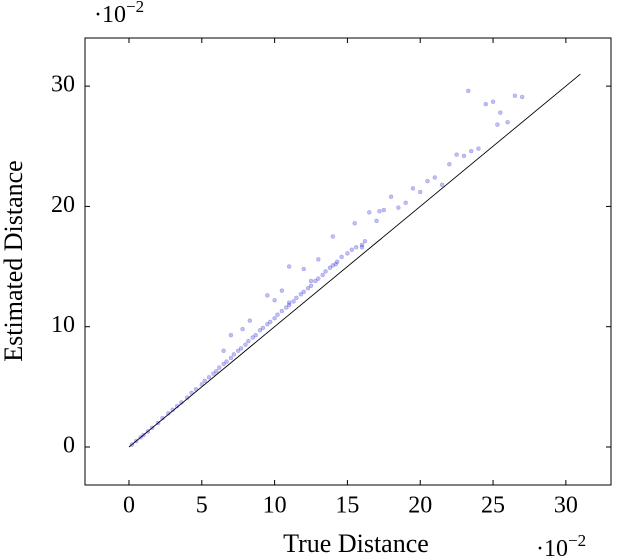  What do you see at coordinates (493, 506) in the screenshot?
I see `x-tick-label: 25` at bounding box center [493, 506].